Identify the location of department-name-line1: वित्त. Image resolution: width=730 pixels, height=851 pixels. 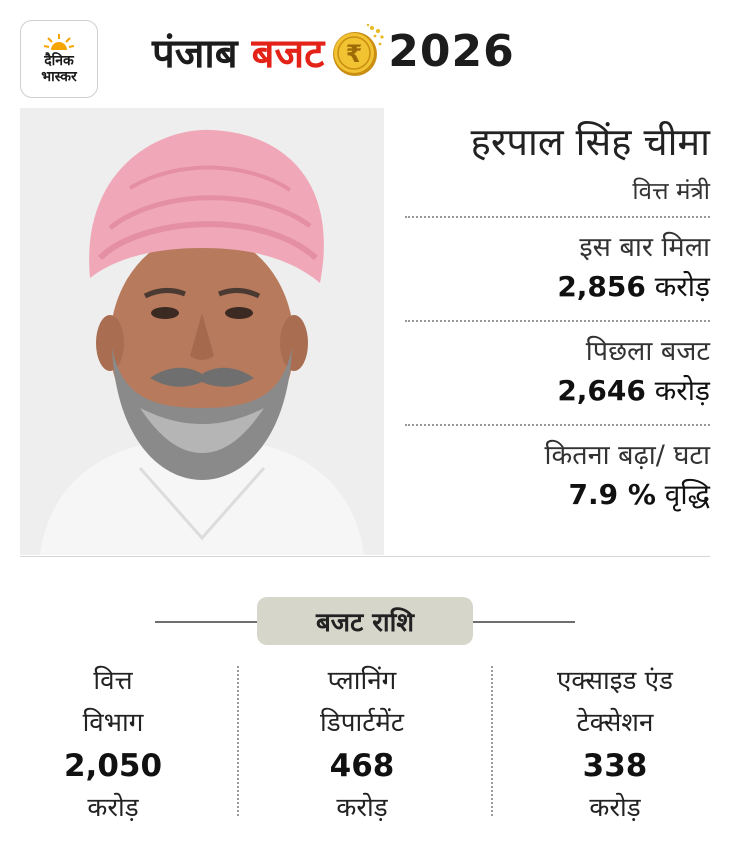
(113, 681).